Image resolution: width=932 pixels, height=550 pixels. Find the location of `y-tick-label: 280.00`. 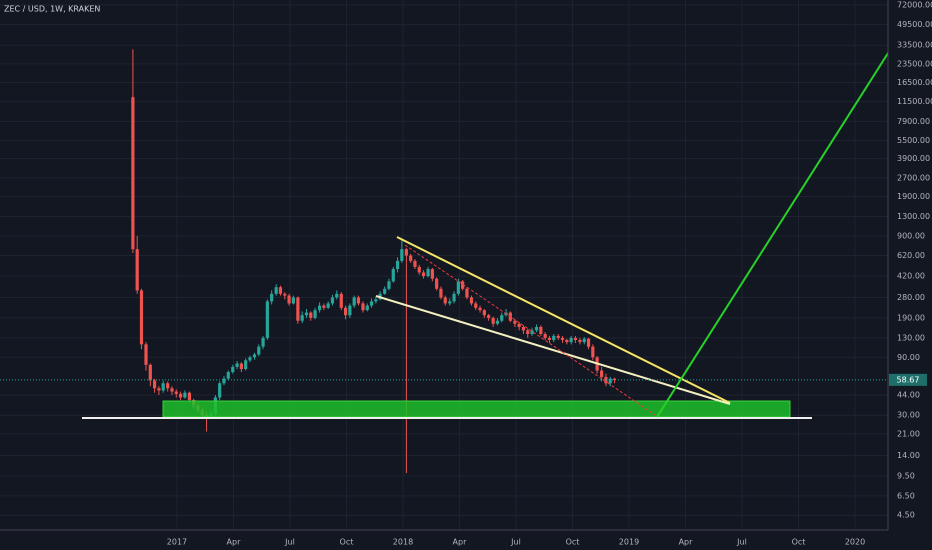

y-tick-label: 280.00 is located at coordinates (911, 297).